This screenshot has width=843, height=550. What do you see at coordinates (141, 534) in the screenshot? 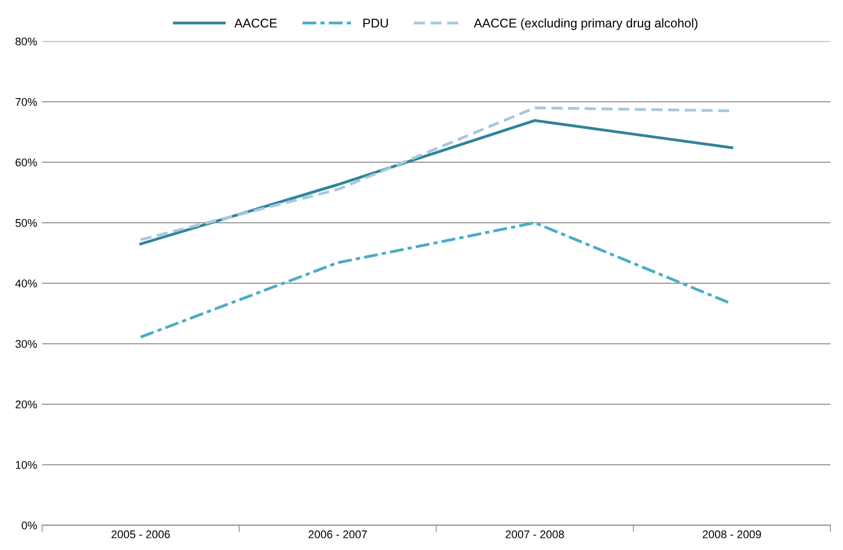
I see `x-tick-label: 2005 - 2006` at bounding box center [141, 534].